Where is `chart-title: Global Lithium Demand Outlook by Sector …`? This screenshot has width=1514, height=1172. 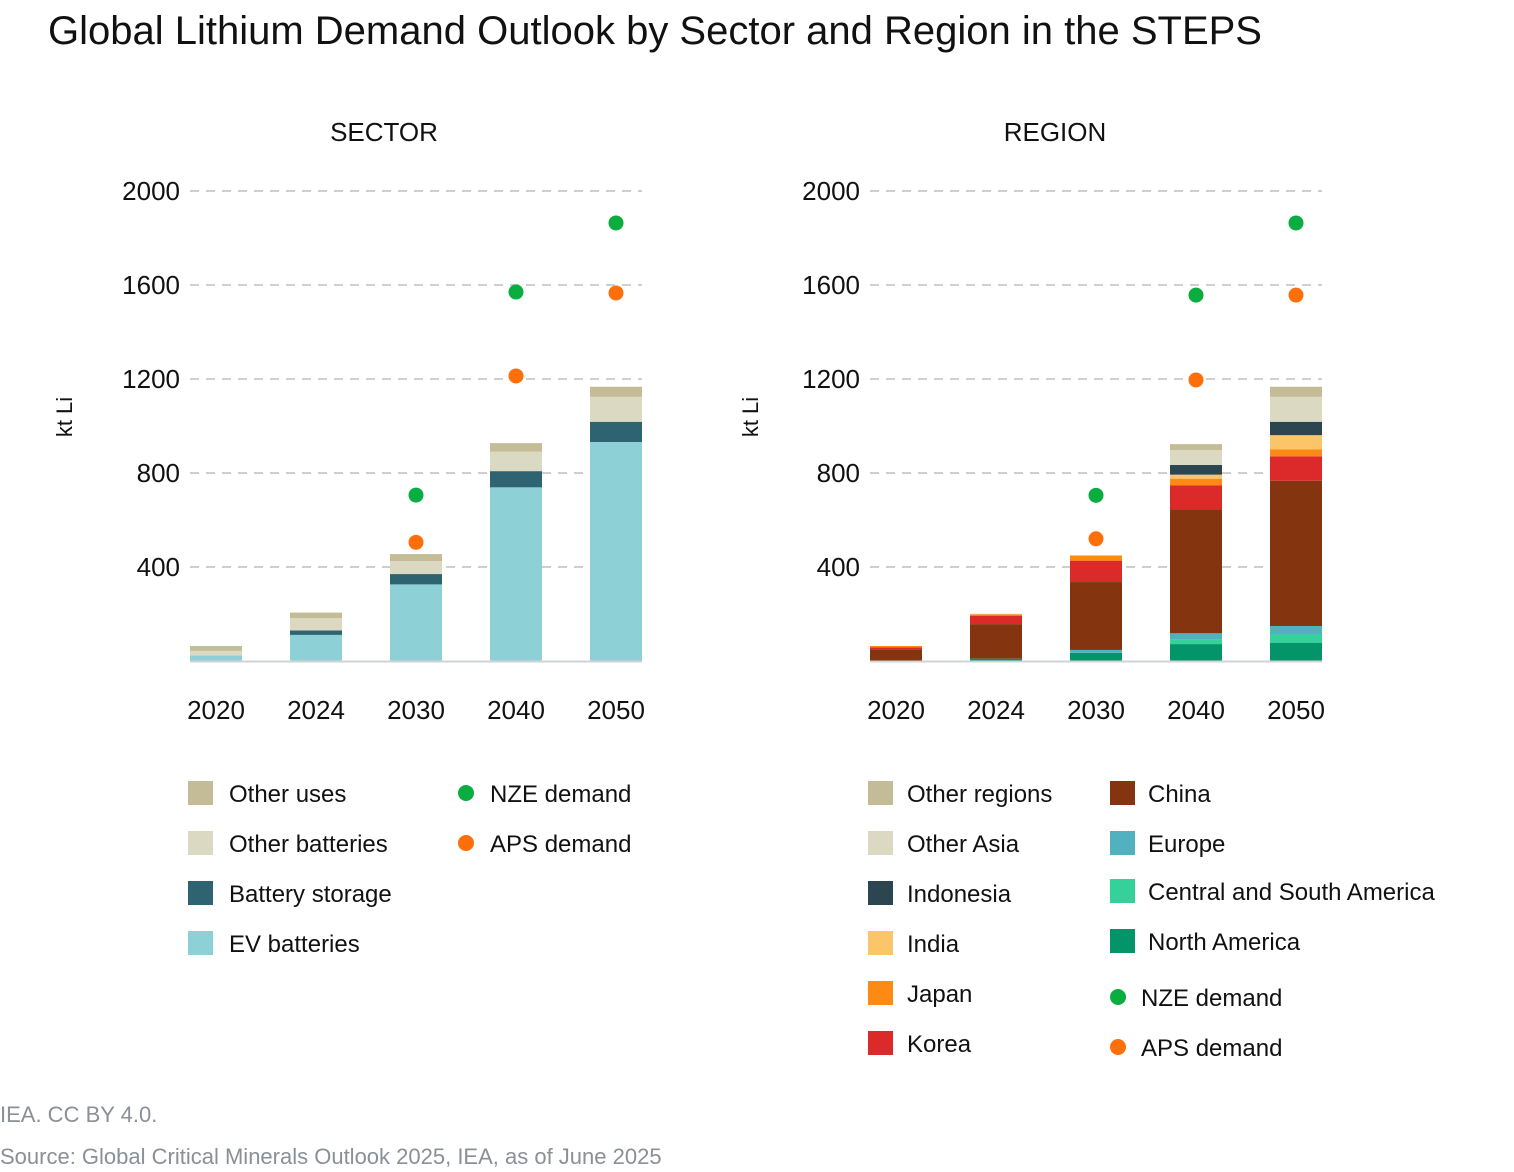
chart-title: Global Lithium Demand Outlook by Sector … is located at coordinates (655, 31).